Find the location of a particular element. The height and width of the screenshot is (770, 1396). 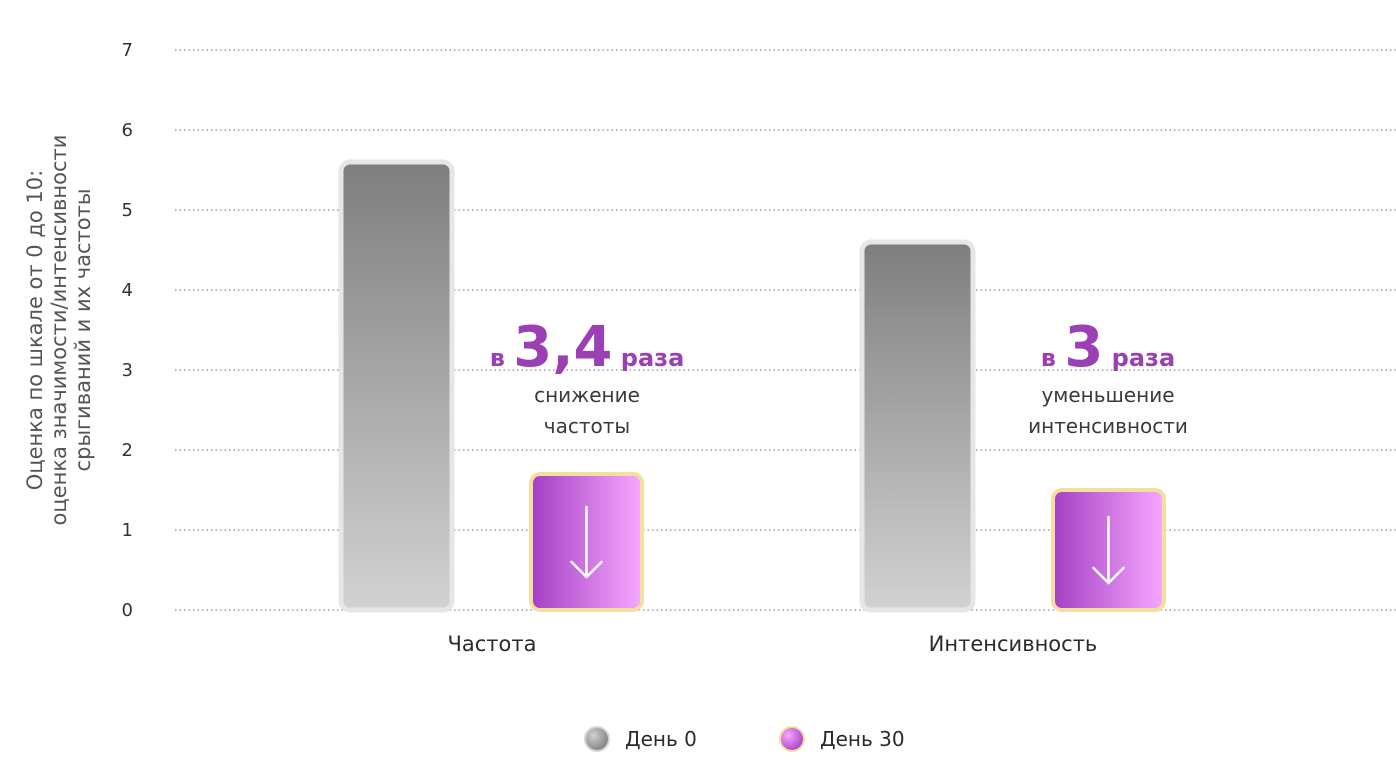

legend-label: День 0 is located at coordinates (661, 739).